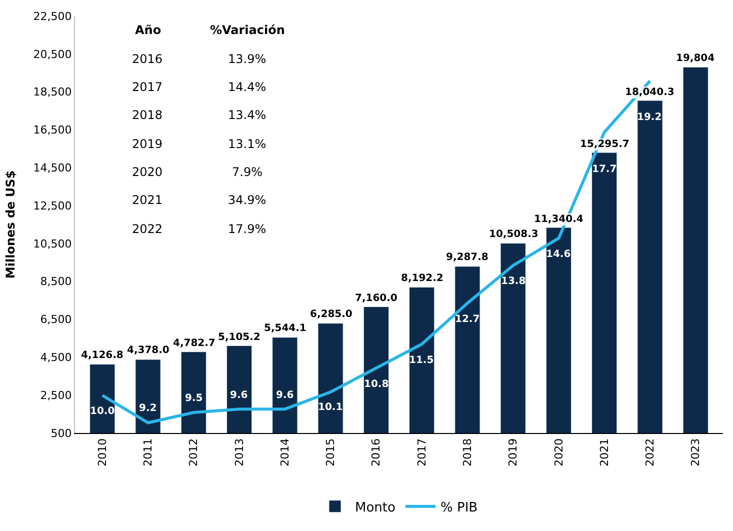  What do you see at coordinates (421, 360) in the screenshot?
I see `data-label: 11.5` at bounding box center [421, 360].